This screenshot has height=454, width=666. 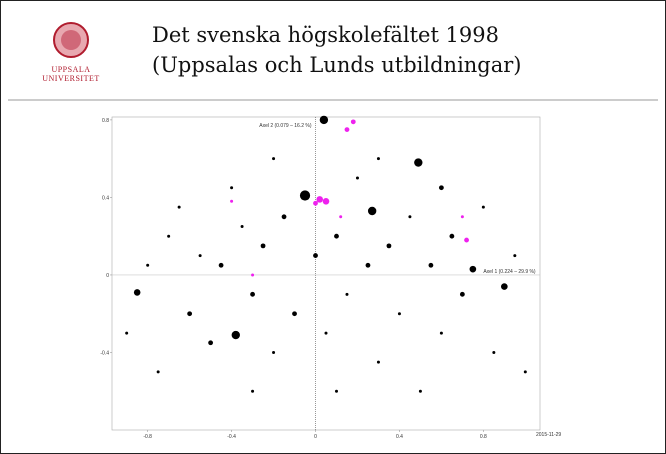 What do you see at coordinates (147, 437) in the screenshot?
I see `x-tick-label: -0.8` at bounding box center [147, 437].